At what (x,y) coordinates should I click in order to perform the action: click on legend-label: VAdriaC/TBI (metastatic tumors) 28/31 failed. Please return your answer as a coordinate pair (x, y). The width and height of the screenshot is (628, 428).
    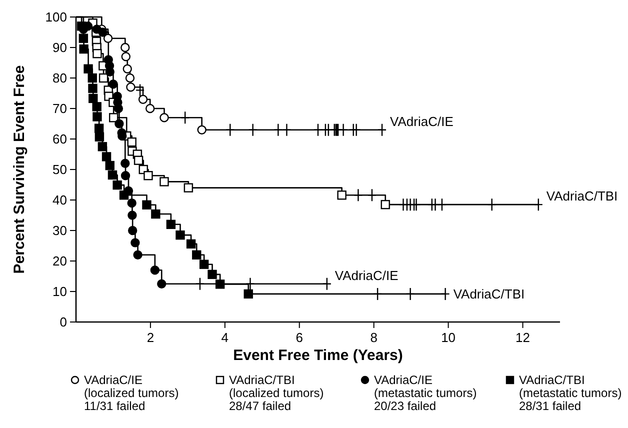
    Looking at the image, I should click on (570, 393).